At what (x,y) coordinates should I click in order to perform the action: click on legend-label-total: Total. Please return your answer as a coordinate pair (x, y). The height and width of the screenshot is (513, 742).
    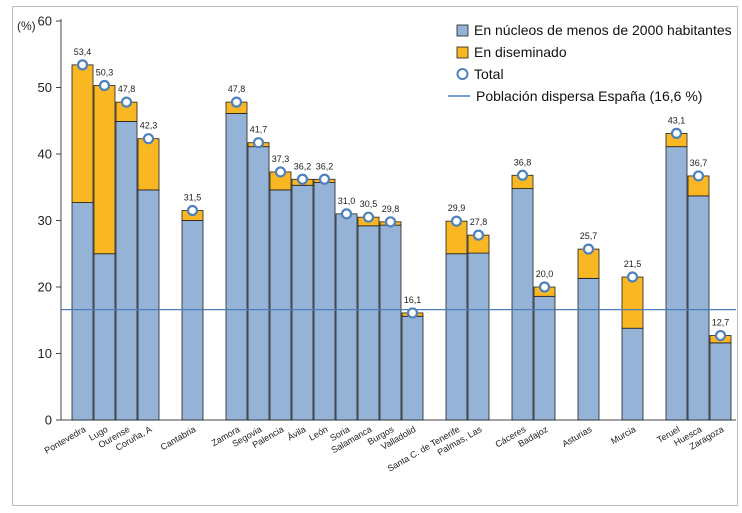
    Looking at the image, I should click on (489, 74).